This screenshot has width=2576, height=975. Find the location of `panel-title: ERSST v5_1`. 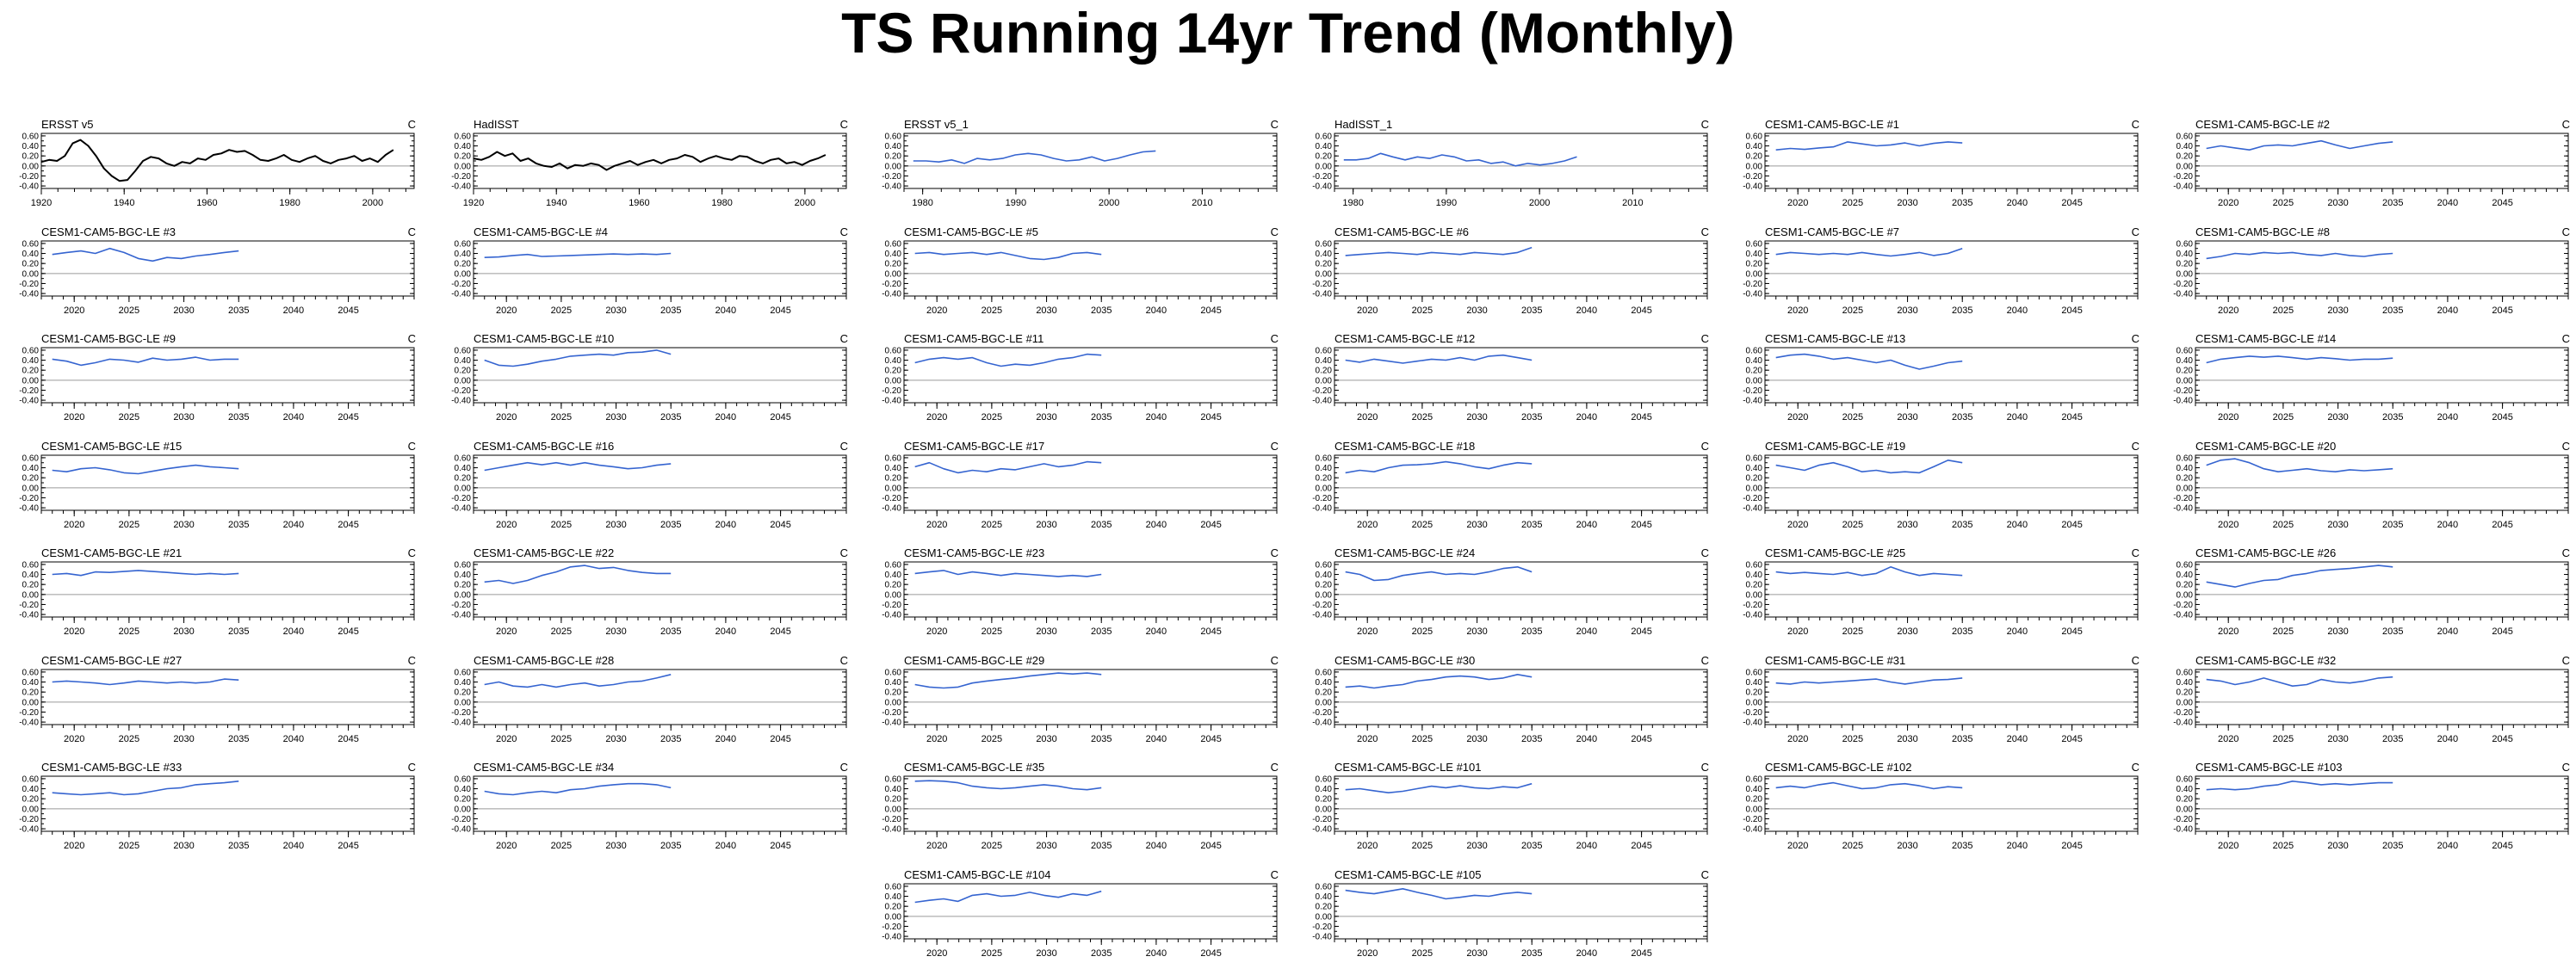

panel-title: ERSST v5_1 is located at coordinates (936, 124).